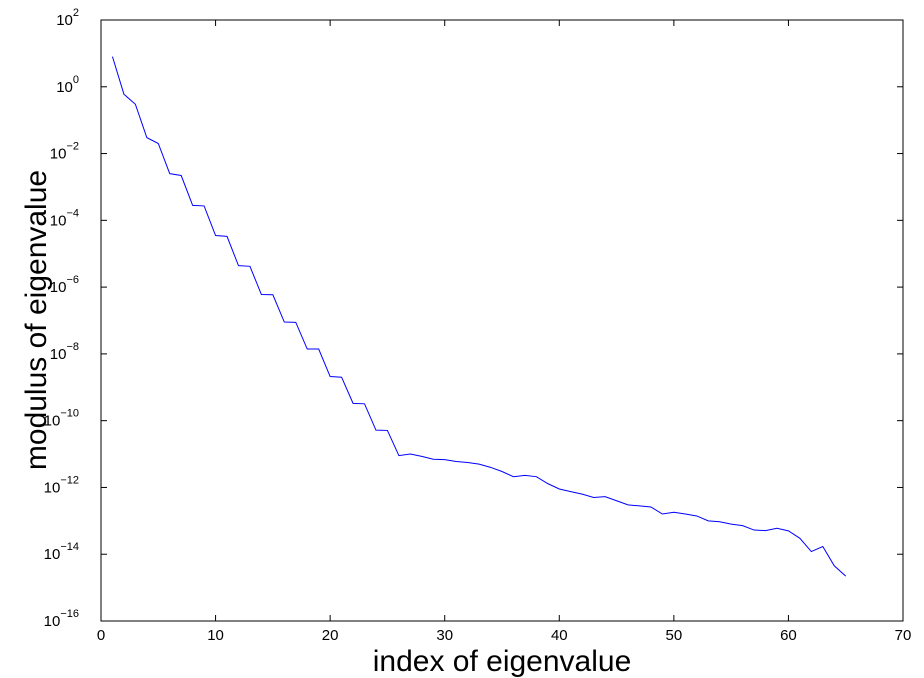  Describe the element at coordinates (72, 280) in the screenshot. I see `y-tick-exponent: −6` at that location.